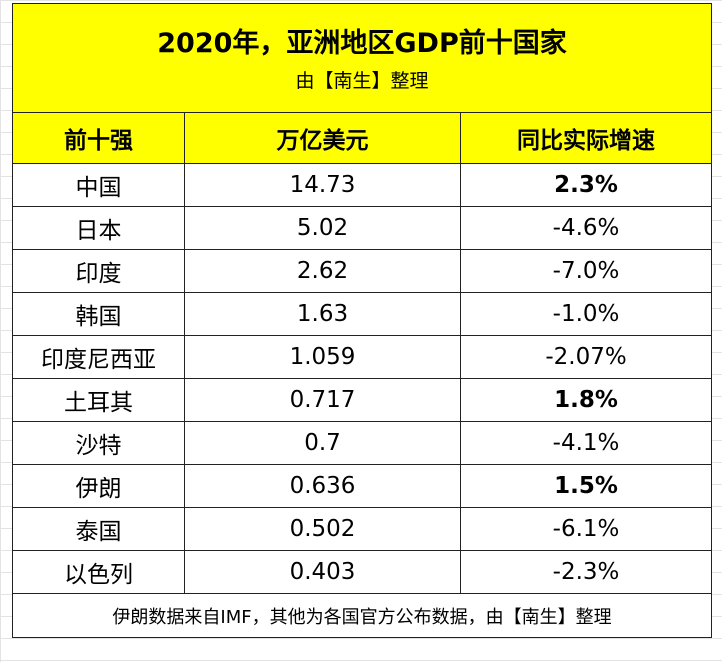  What do you see at coordinates (98, 314) in the screenshot?
I see `country-cell: 韩国` at bounding box center [98, 314].